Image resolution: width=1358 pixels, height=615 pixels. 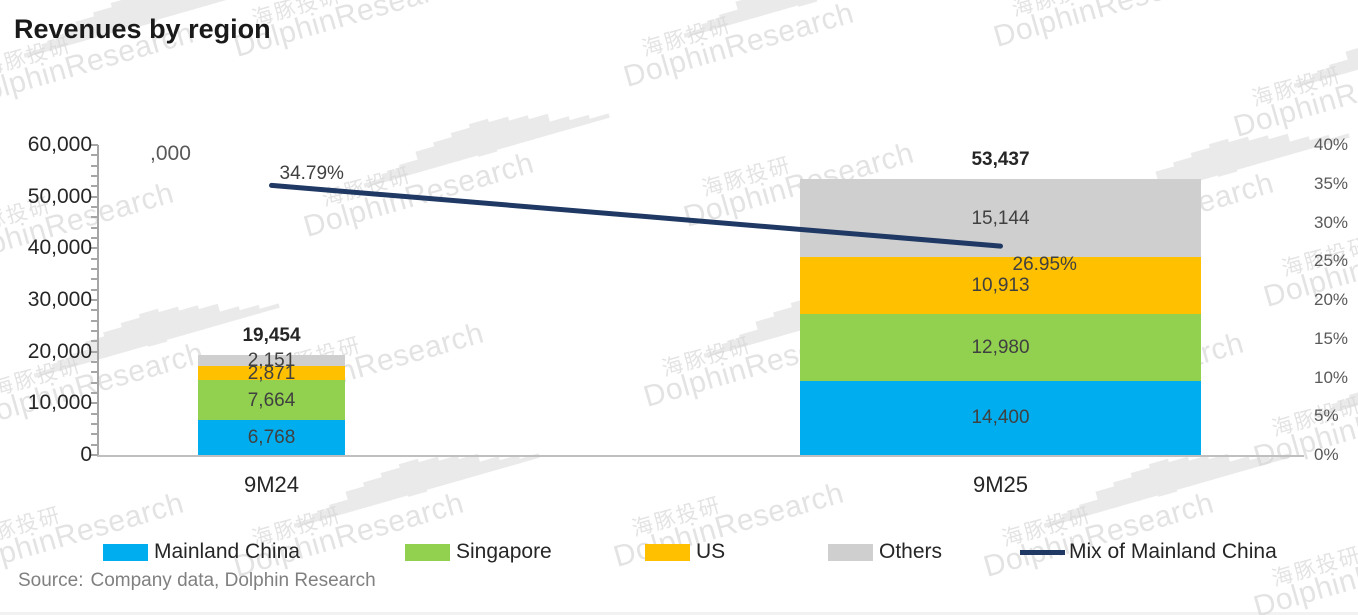 What do you see at coordinates (1331, 261) in the screenshot?
I see `y2-axis-tick-label: 25%` at bounding box center [1331, 261].